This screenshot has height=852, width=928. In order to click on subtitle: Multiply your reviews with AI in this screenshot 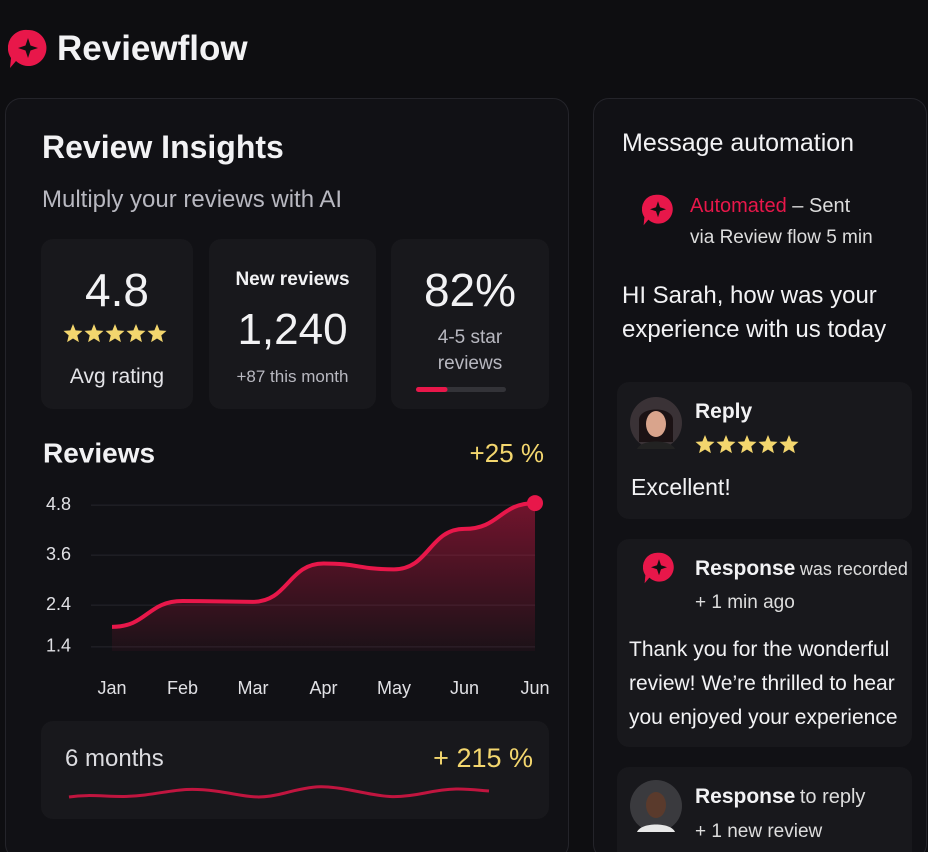, I will do `click(192, 199)`.